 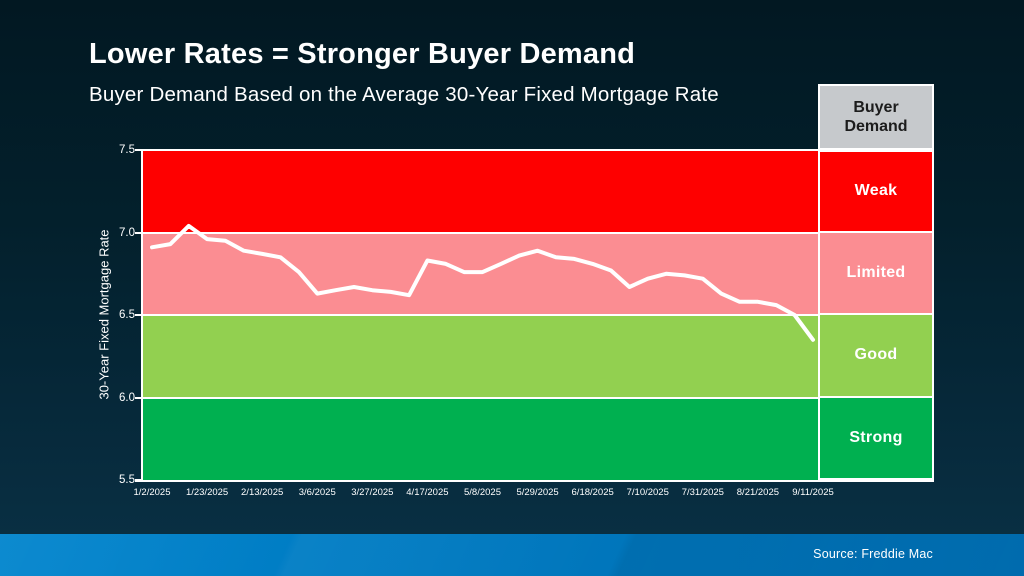 I want to click on x-tick-label: 3/6/2025, so click(x=317, y=492).